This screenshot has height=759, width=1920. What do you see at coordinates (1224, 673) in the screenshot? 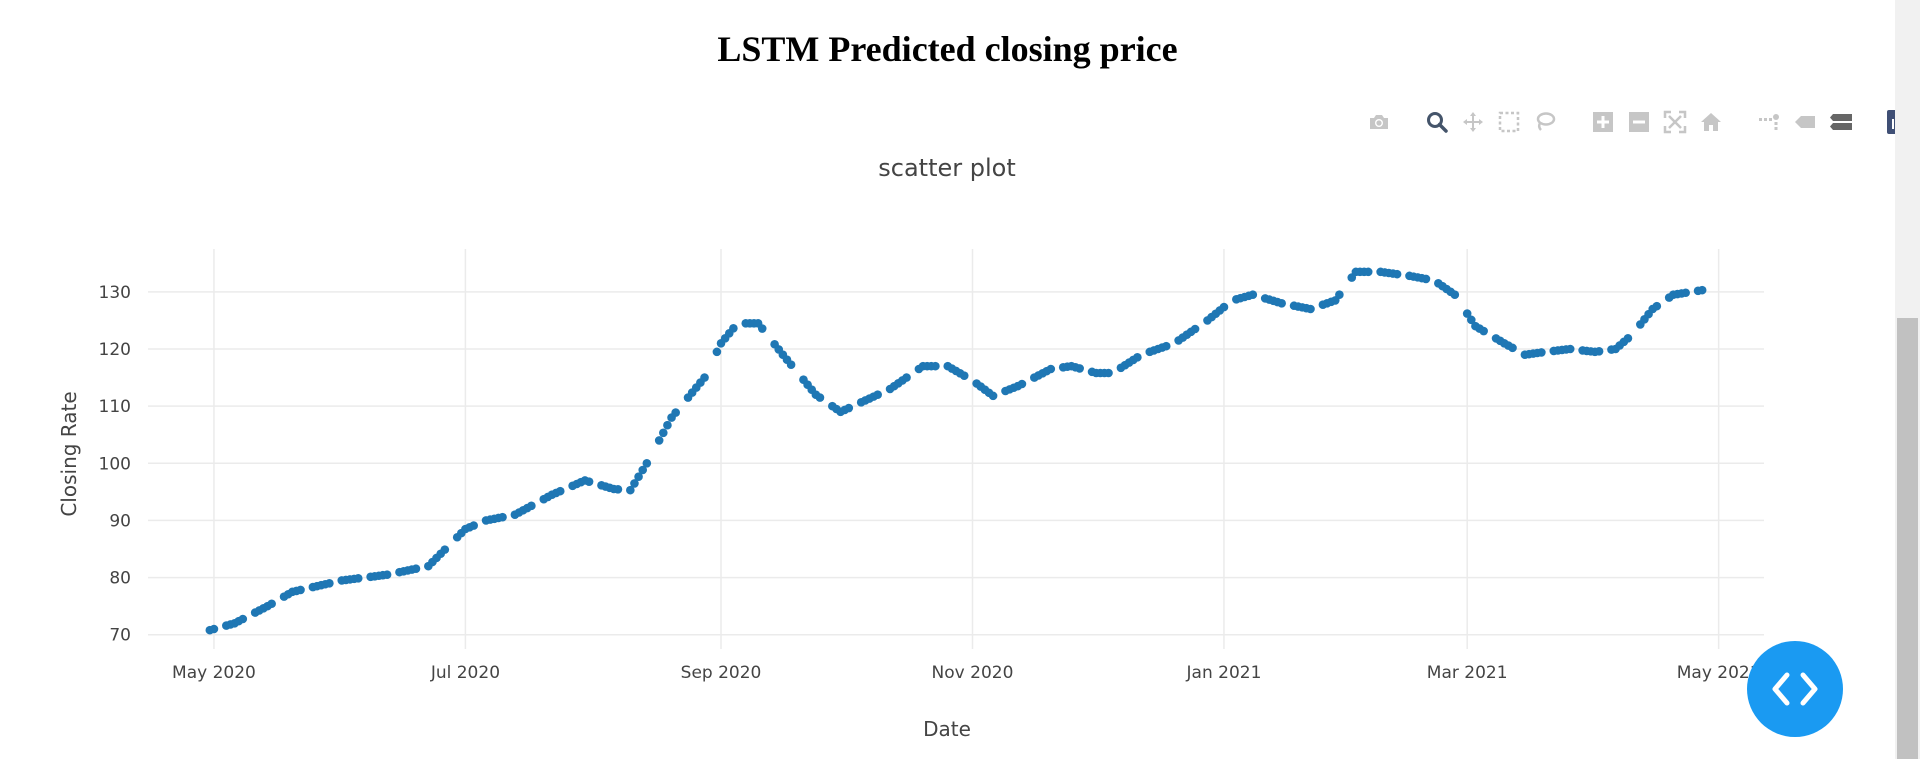
I see `x-tick-label: Jan 2021` at bounding box center [1224, 673].